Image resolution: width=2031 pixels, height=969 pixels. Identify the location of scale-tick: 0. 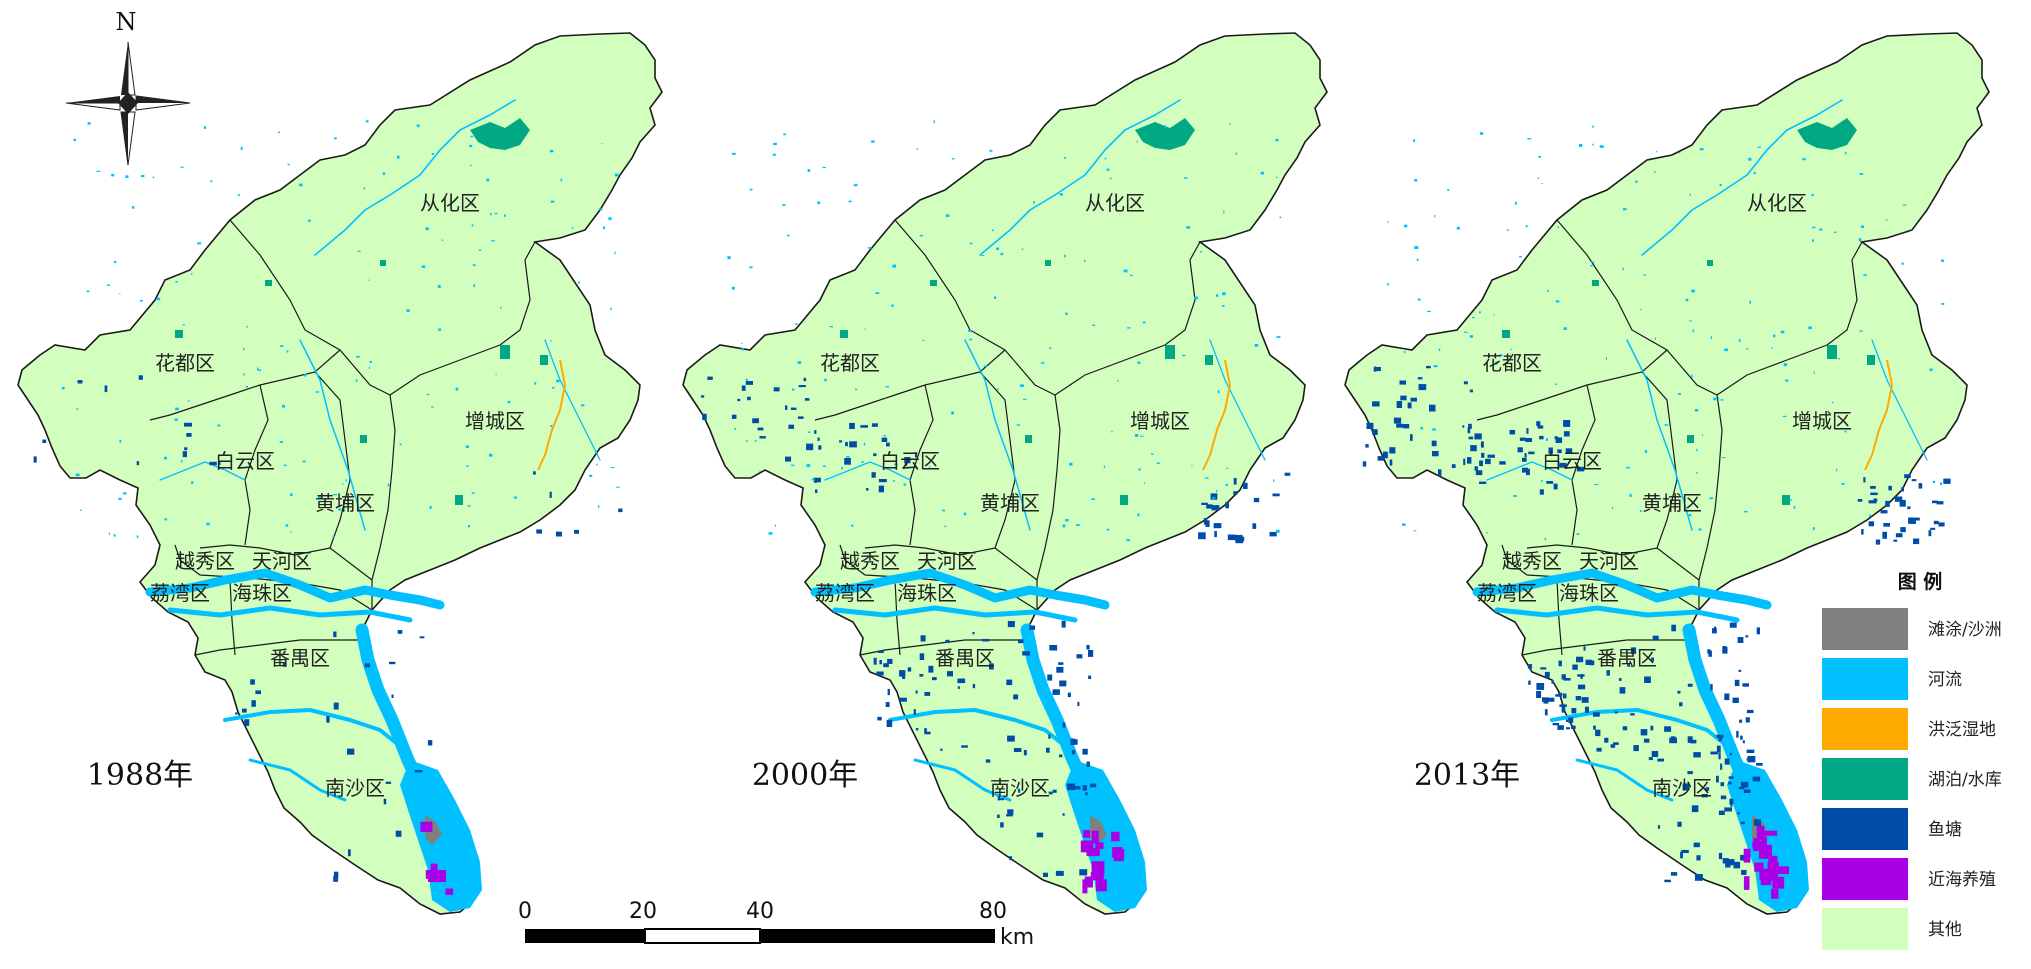
(525, 911).